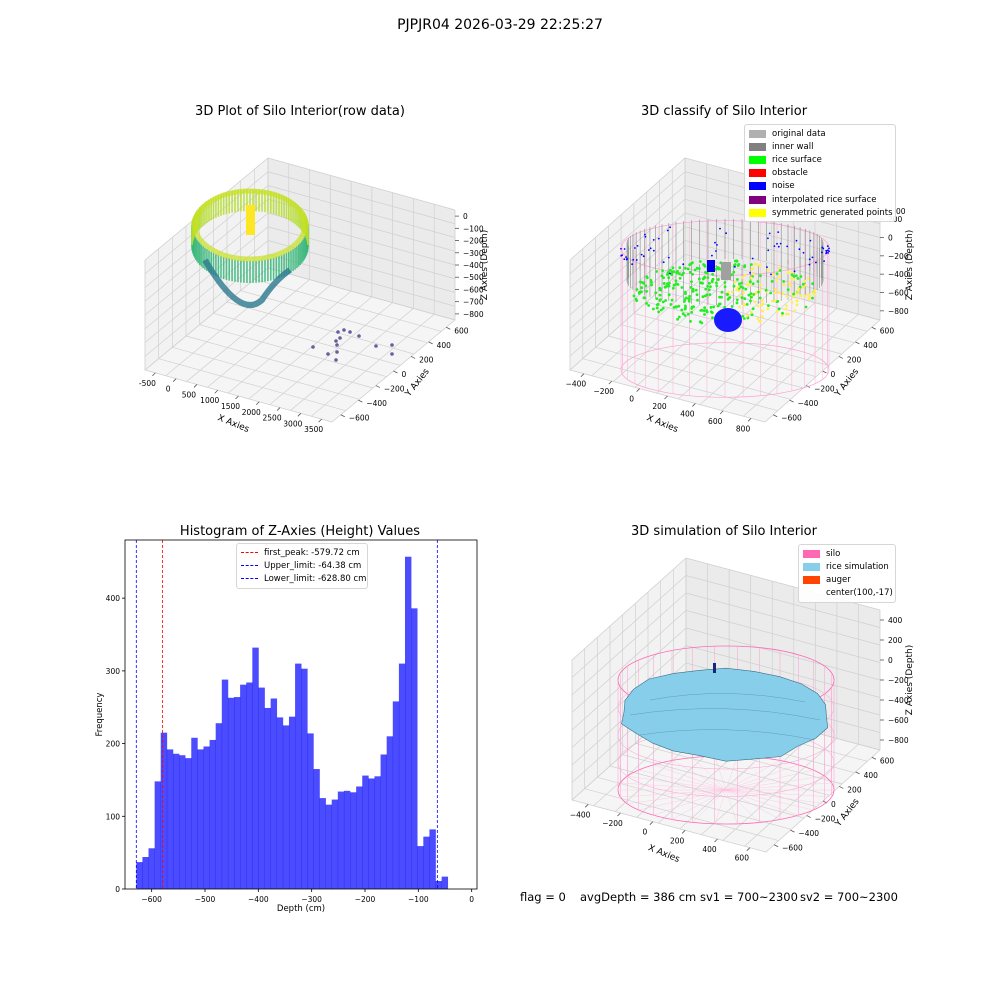 This screenshot has width=1000, height=1000. I want to click on sim-xtick-mark, so click(651, 823).